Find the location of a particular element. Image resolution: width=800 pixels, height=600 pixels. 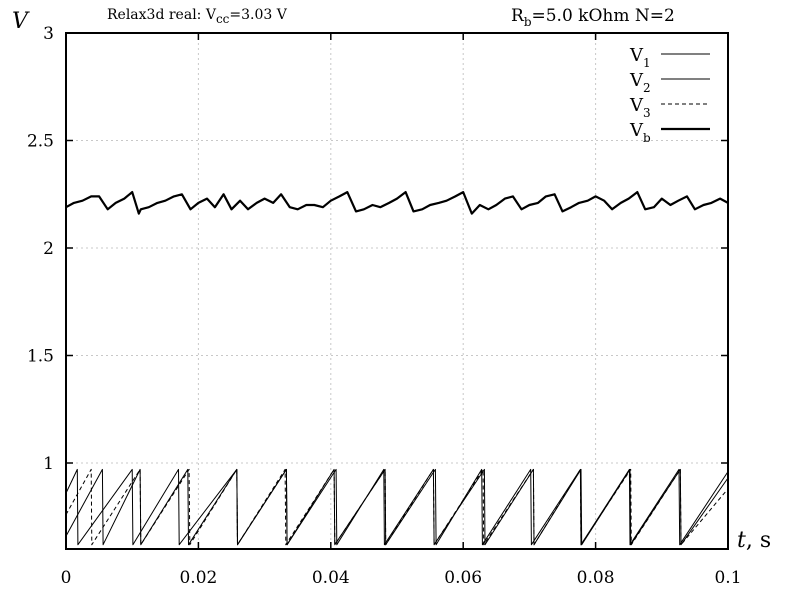

y-tick-label: 3 is located at coordinates (48, 34).